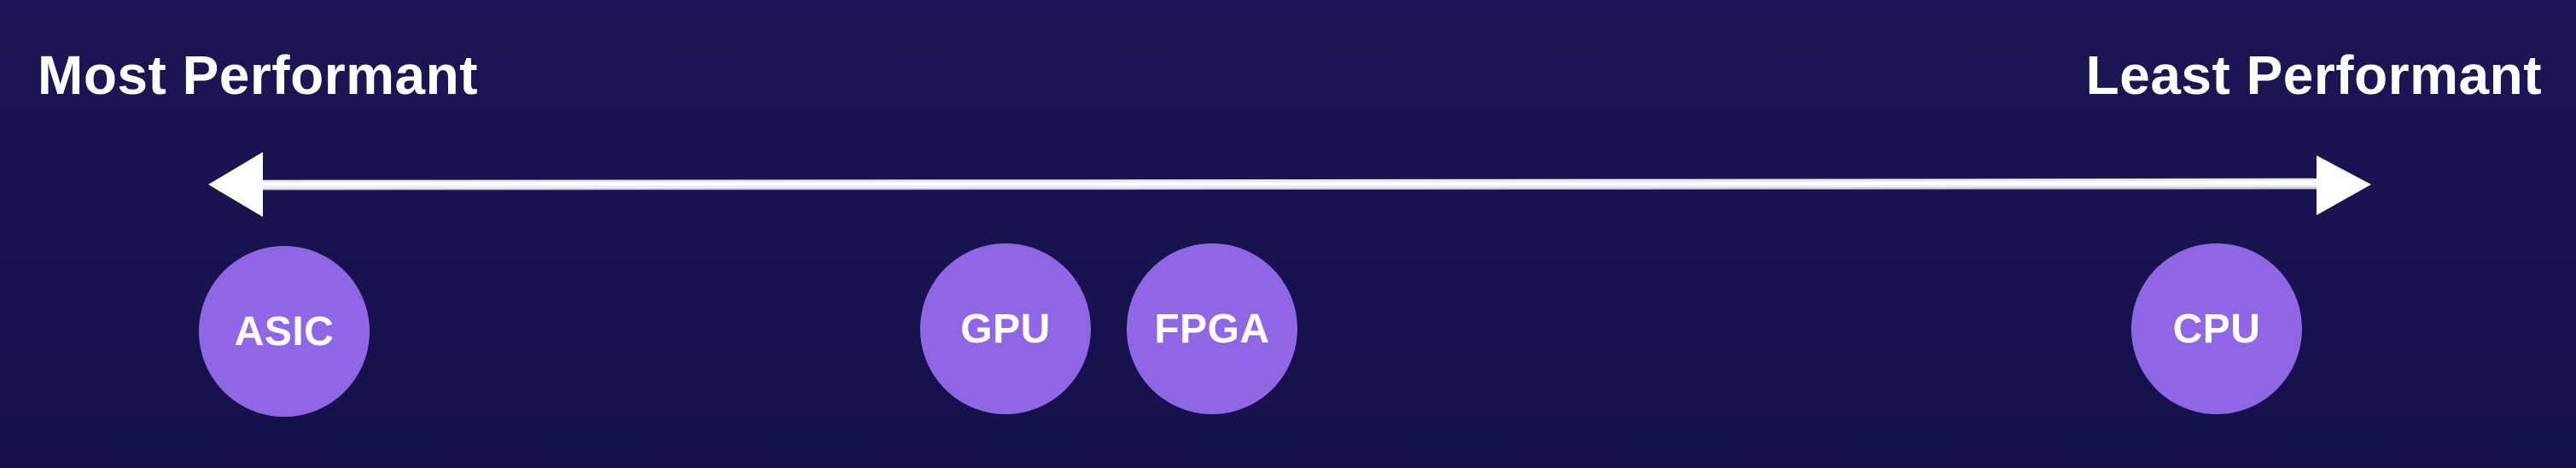 The width and height of the screenshot is (2576, 468). I want to click on fpga-node: FPGA, so click(1212, 328).